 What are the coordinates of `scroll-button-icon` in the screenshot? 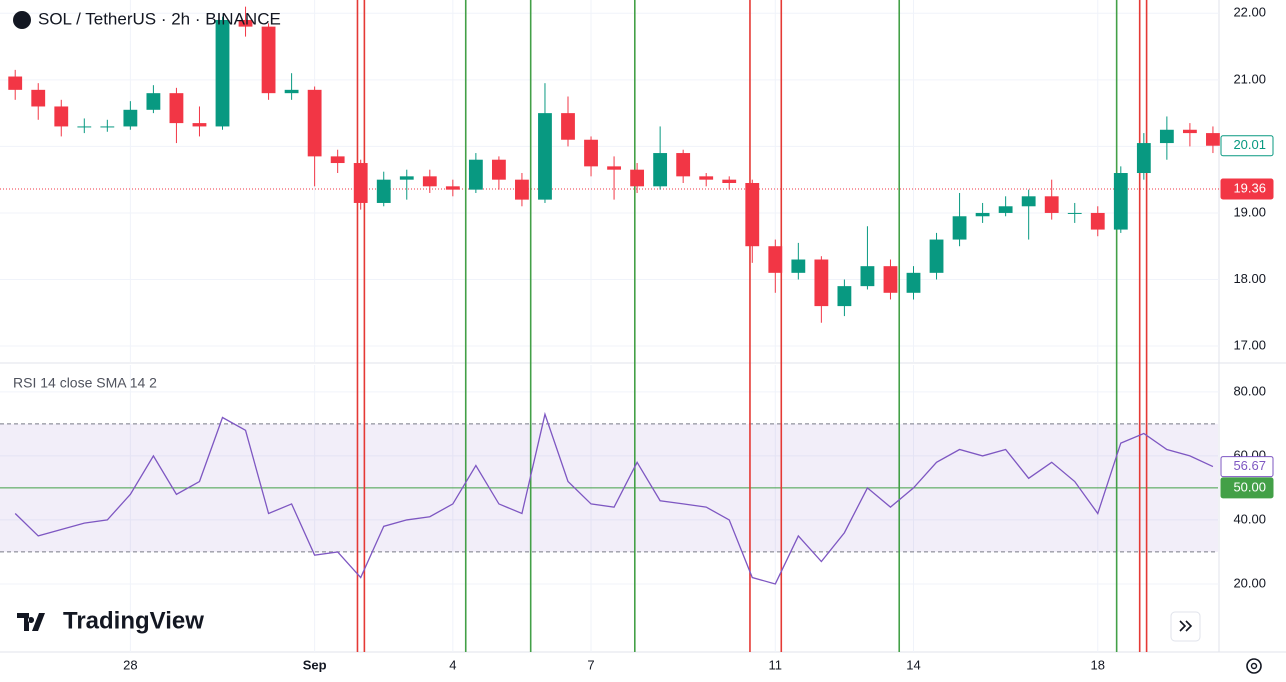 It's located at (1186, 626).